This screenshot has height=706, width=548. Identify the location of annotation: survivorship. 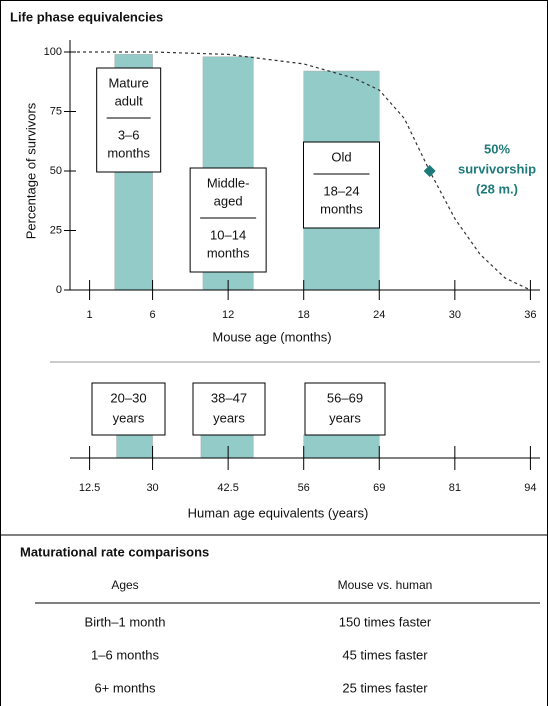
(497, 168).